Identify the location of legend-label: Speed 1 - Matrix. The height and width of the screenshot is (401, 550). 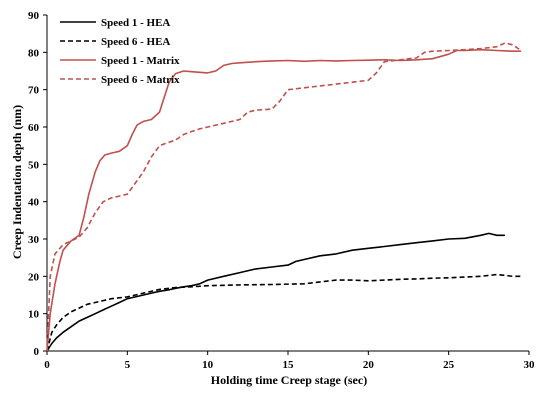
(140, 61).